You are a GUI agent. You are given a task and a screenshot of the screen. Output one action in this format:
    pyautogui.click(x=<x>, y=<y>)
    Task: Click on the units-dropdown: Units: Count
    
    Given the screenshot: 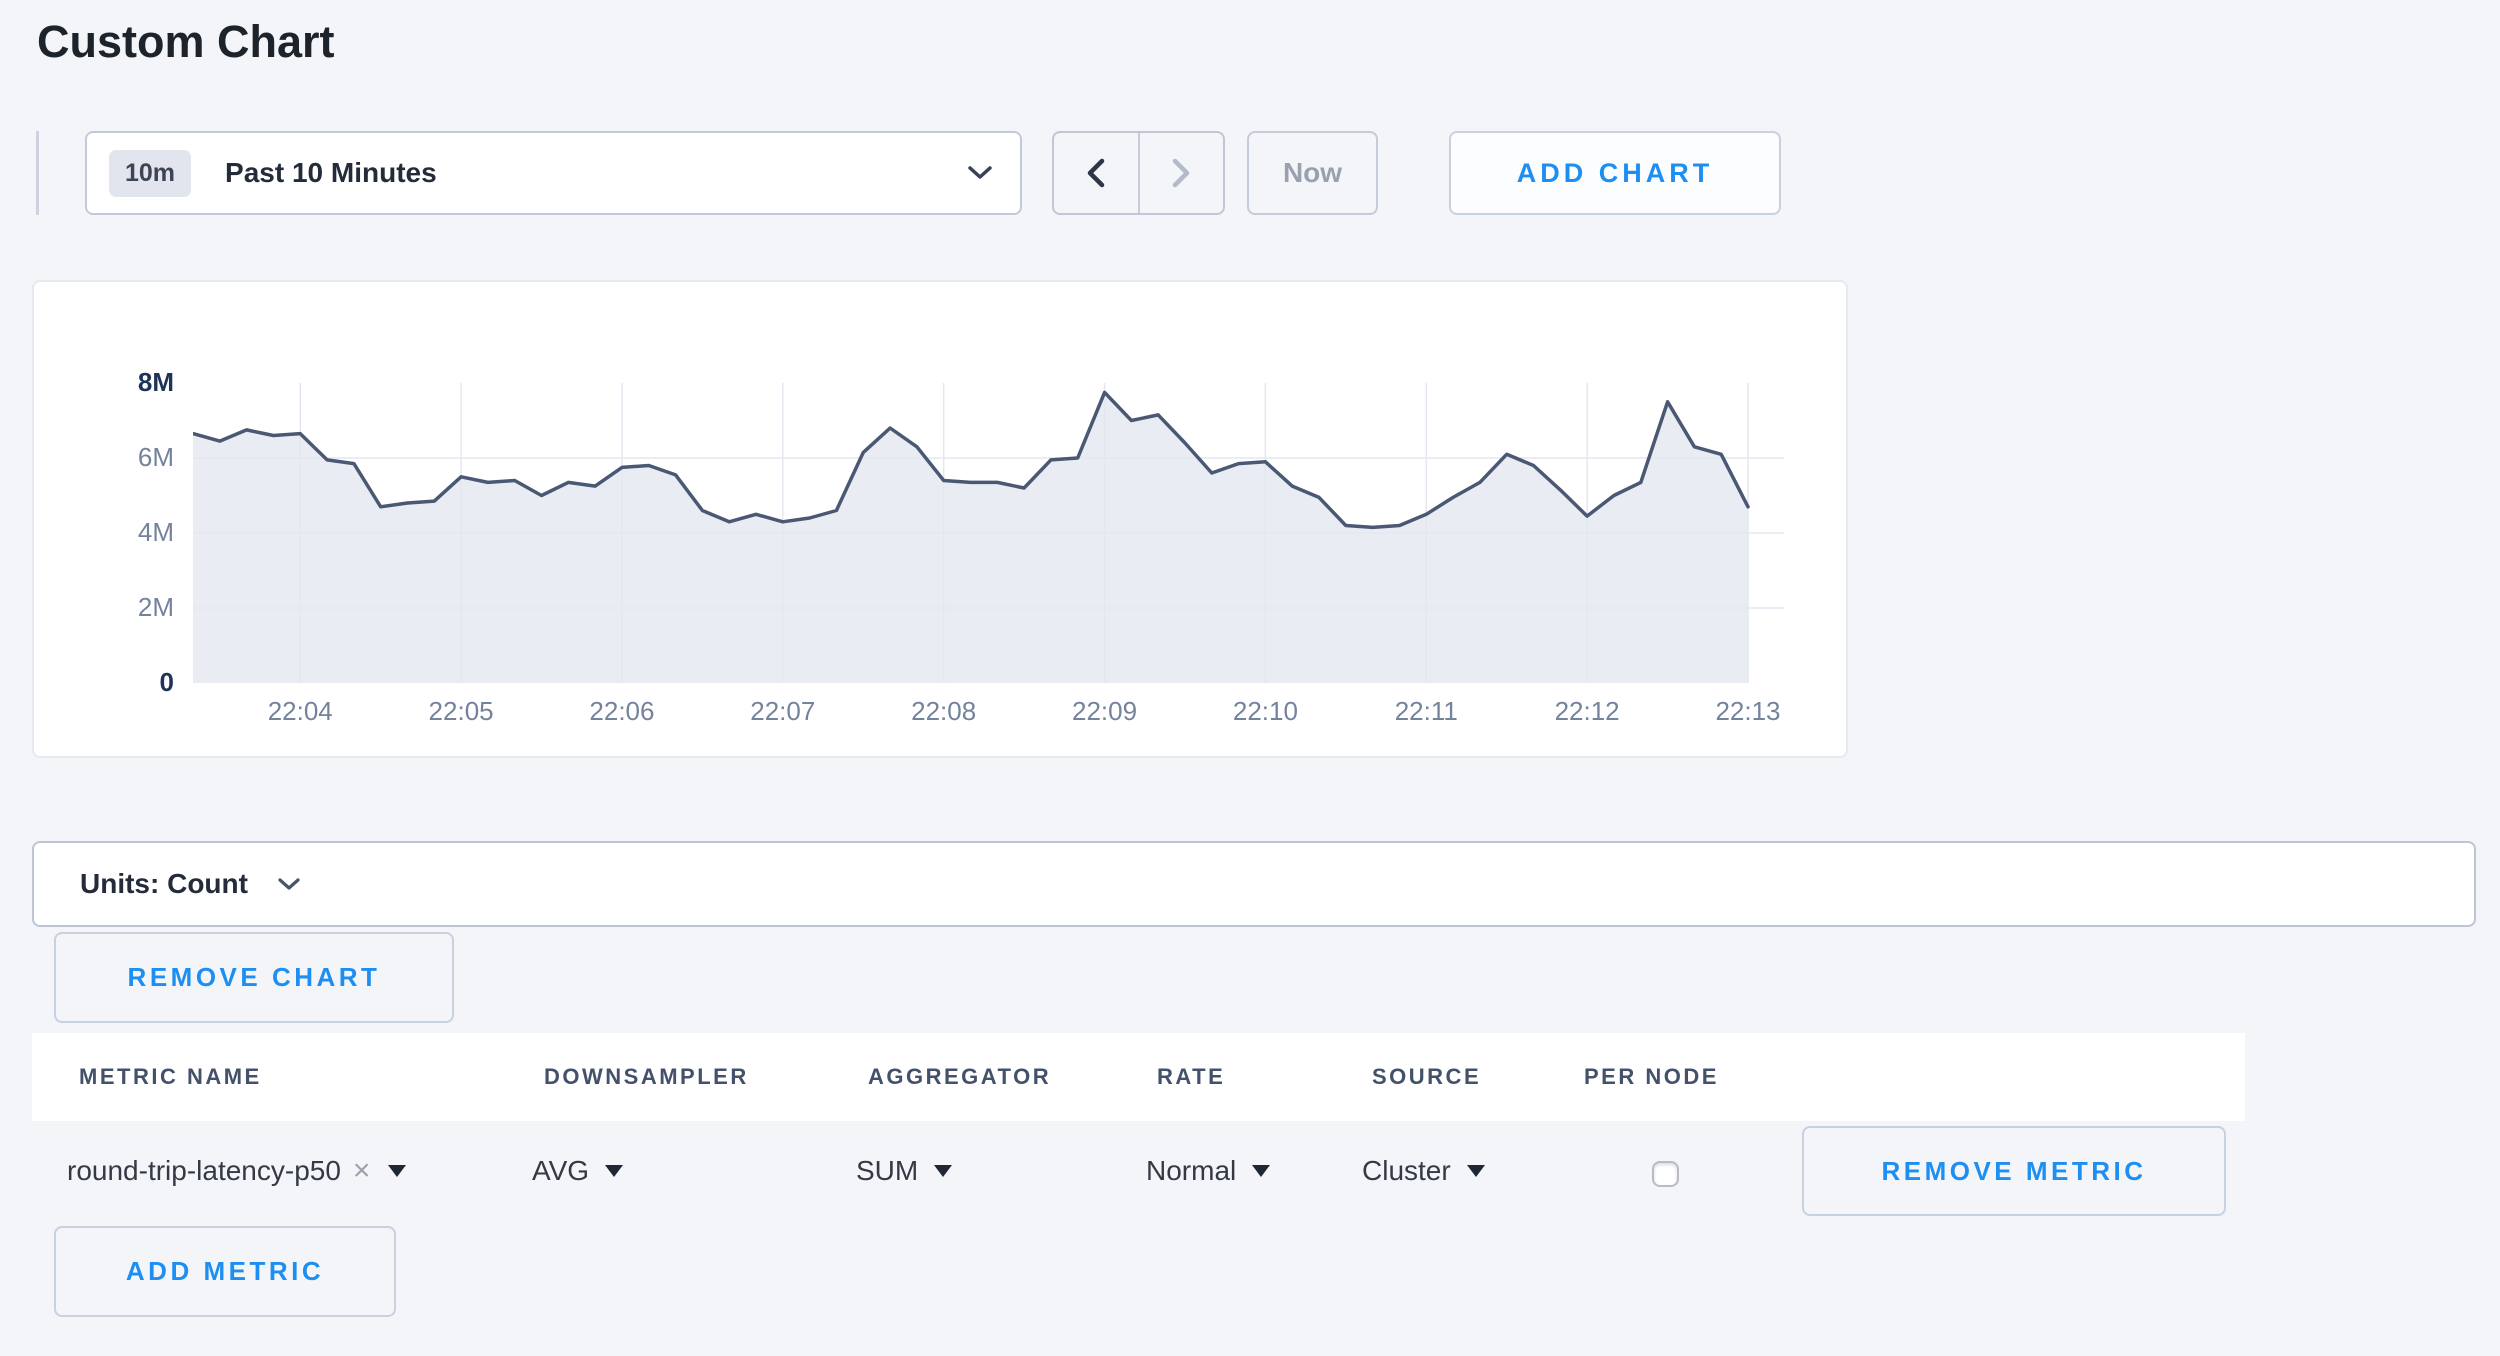 What is the action you would take?
    pyautogui.click(x=1254, y=884)
    